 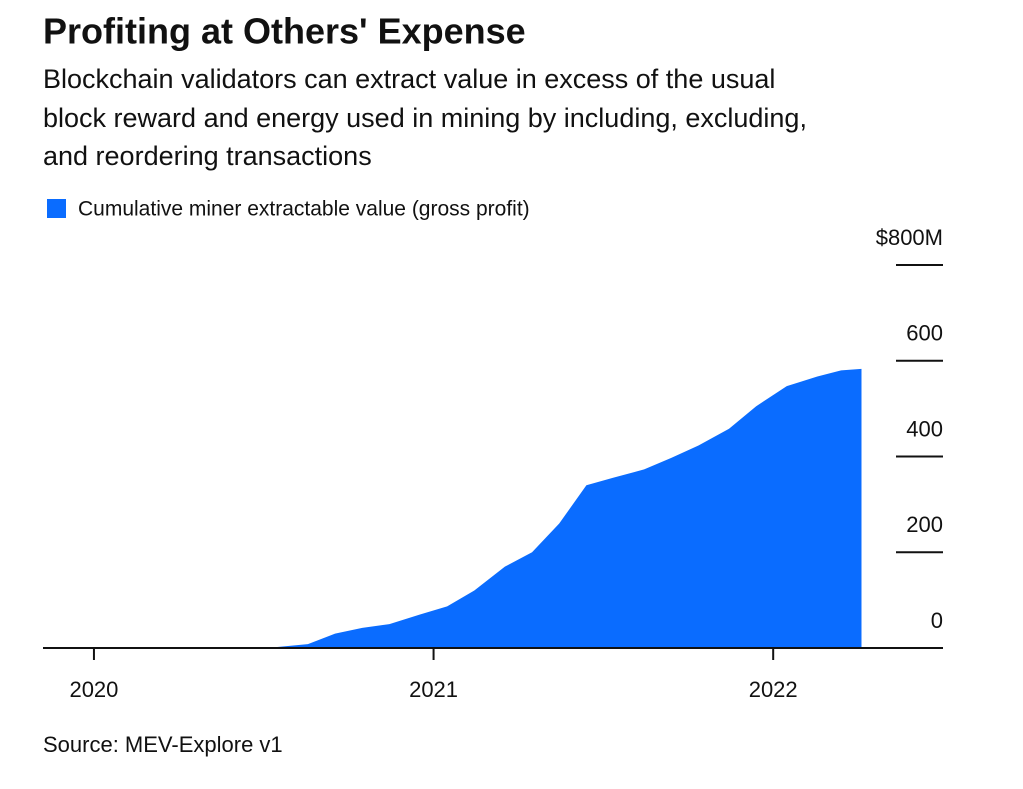 What do you see at coordinates (56, 208) in the screenshot?
I see `legend-swatch` at bounding box center [56, 208].